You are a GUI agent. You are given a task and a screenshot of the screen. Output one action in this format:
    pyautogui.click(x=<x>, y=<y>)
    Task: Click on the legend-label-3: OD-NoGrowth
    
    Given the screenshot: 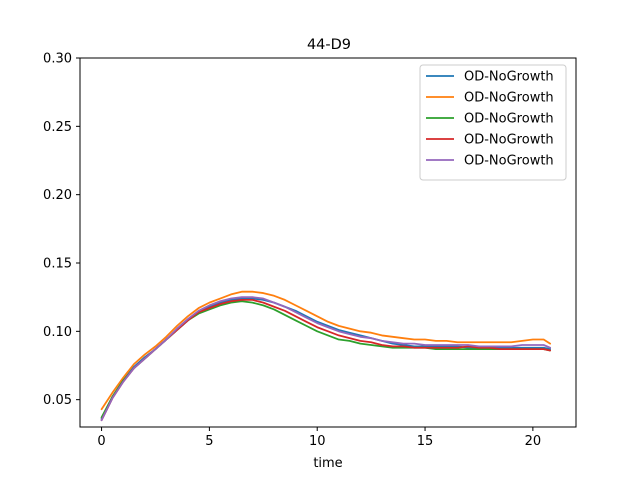 What is the action you would take?
    pyautogui.click(x=509, y=119)
    